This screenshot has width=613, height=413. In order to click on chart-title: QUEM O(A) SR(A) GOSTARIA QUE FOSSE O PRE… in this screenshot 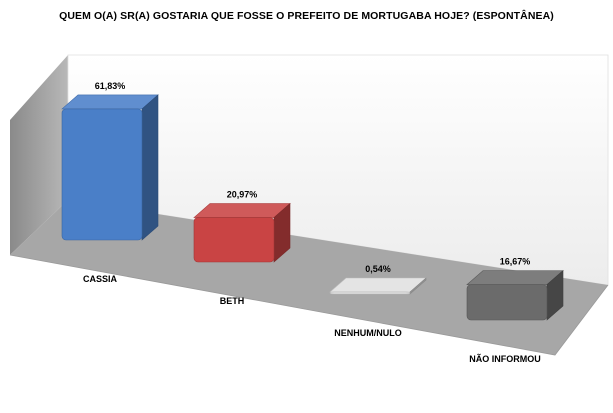, I will do `click(306, 16)`.